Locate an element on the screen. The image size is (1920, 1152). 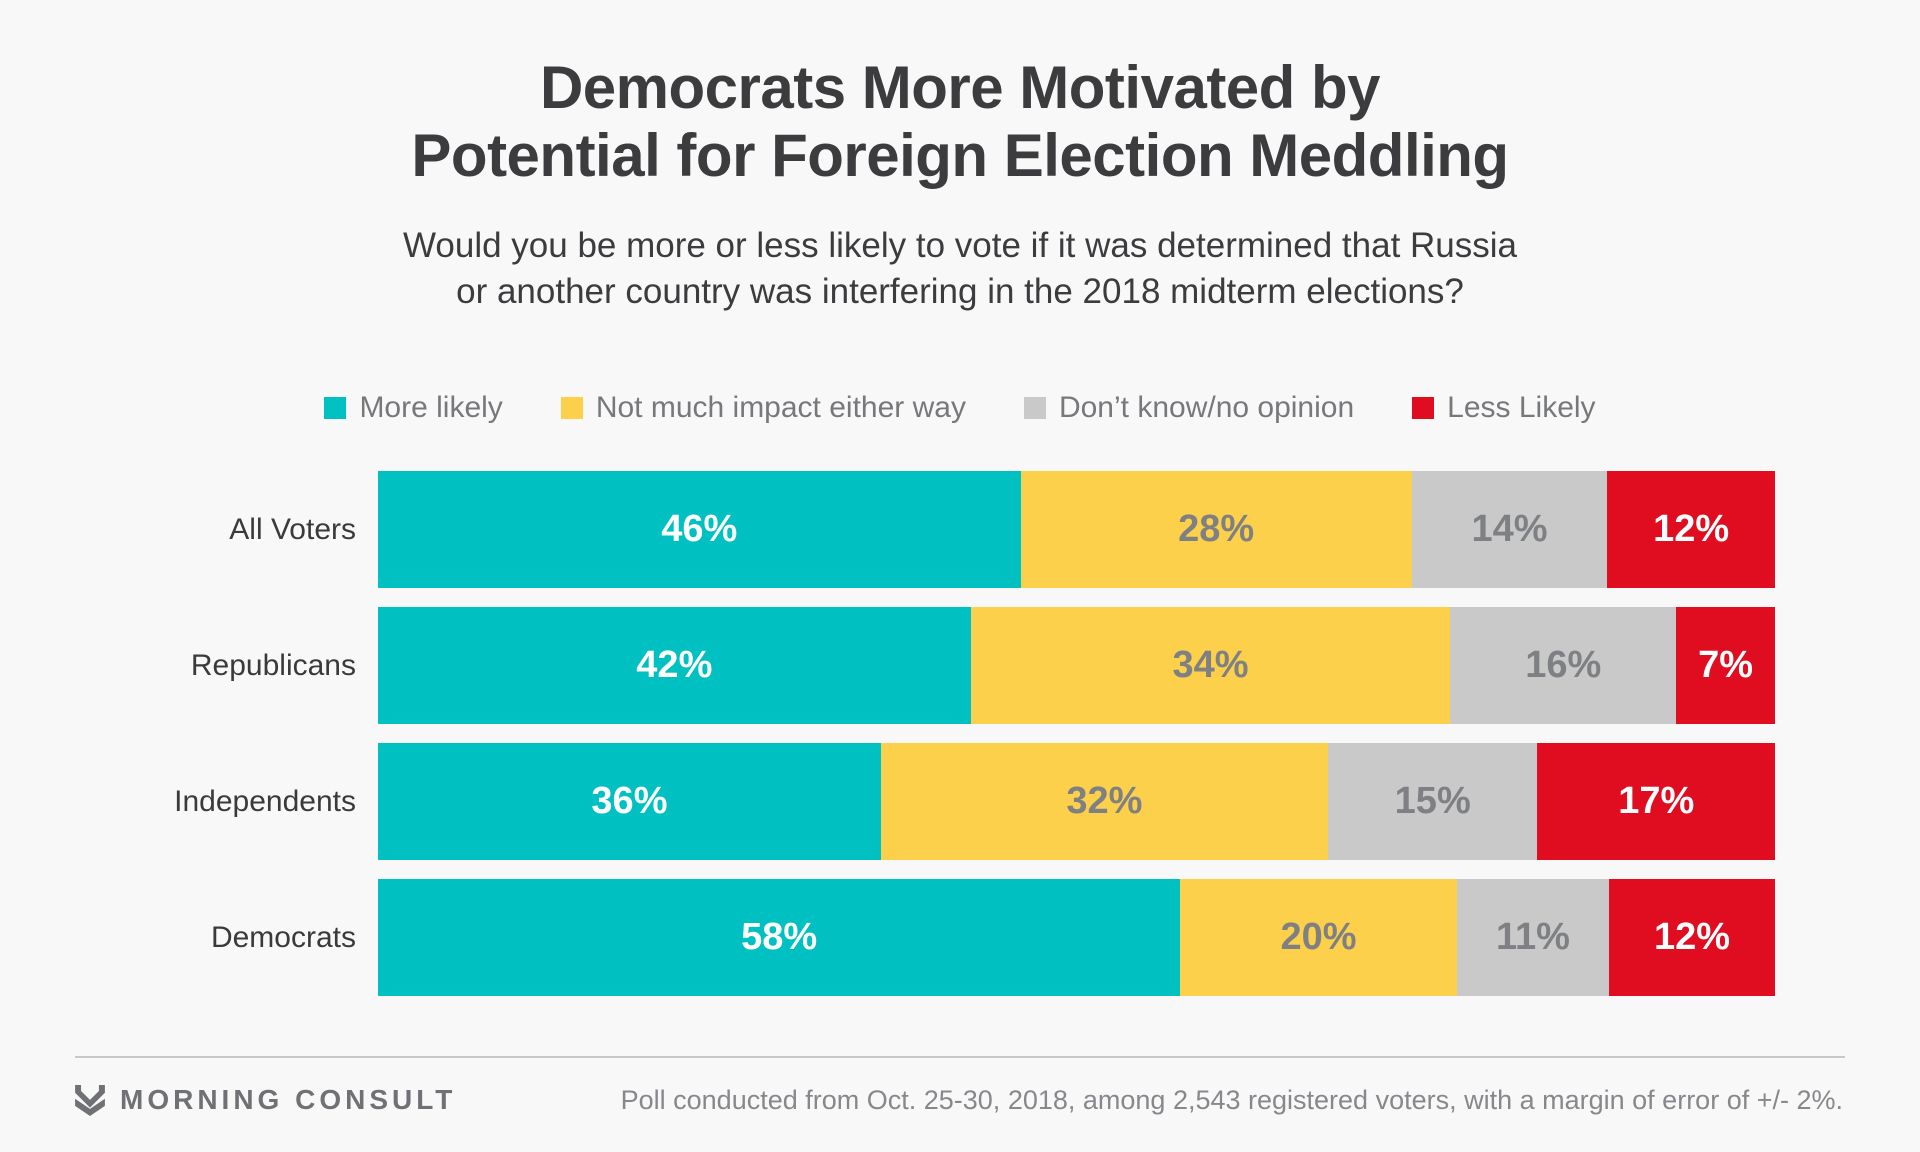
bar-value-label: 17% is located at coordinates (1656, 801).